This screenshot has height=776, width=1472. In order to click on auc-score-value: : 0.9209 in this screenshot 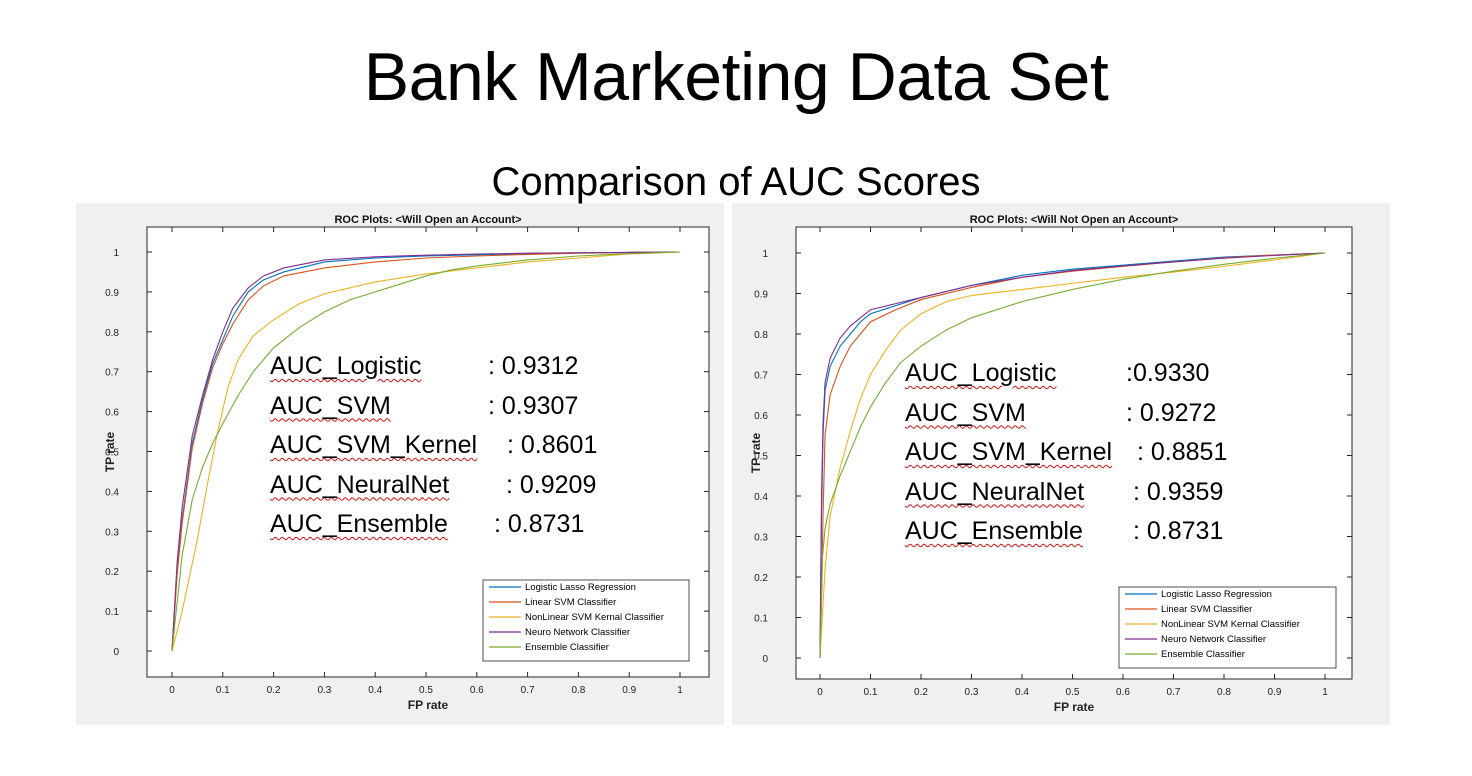, I will do `click(551, 484)`.